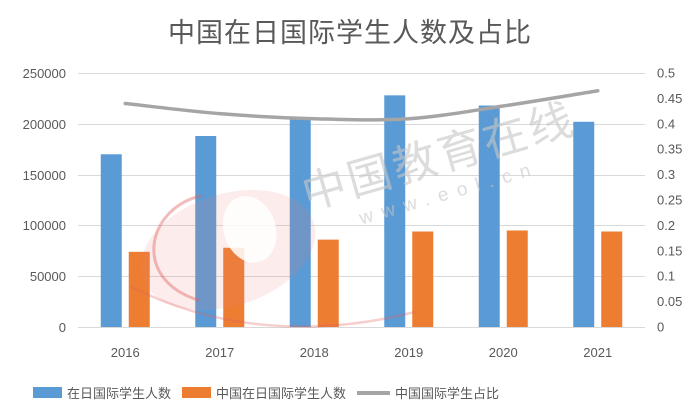 The height and width of the screenshot is (414, 700). What do you see at coordinates (666, 276) in the screenshot?
I see `right-axis-tick-label: 0.1` at bounding box center [666, 276].